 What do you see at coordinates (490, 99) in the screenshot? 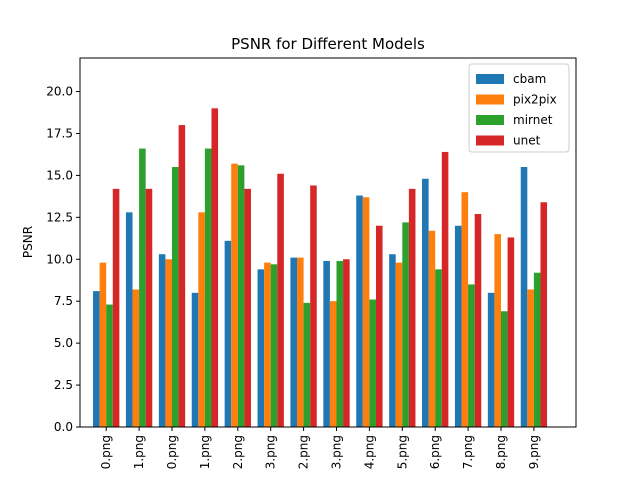
I see `legend-swatch-pix2pix` at bounding box center [490, 99].